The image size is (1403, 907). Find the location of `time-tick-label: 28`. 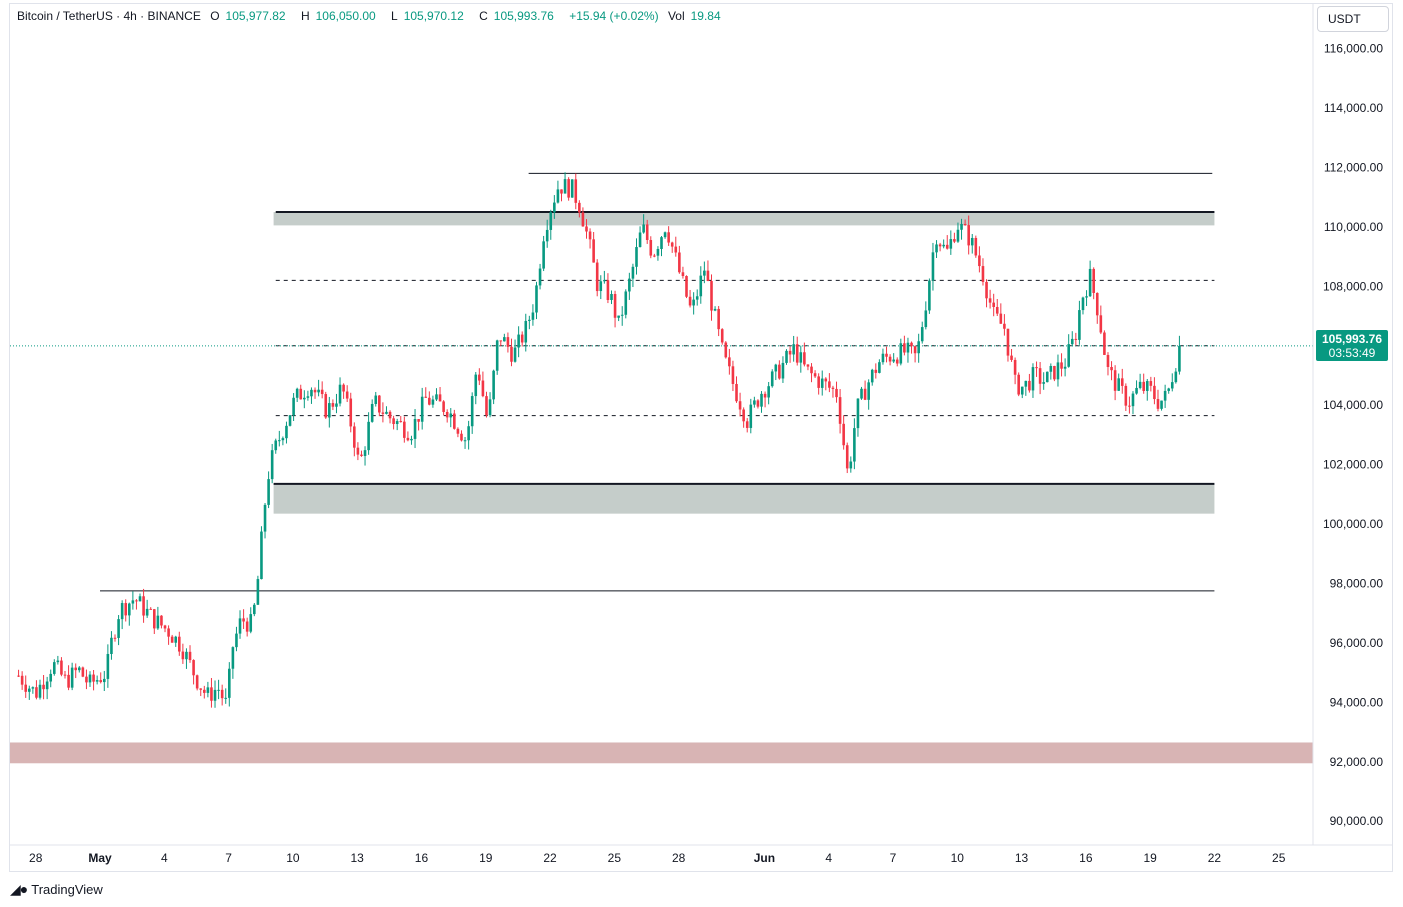

time-tick-label: 28 is located at coordinates (679, 858).